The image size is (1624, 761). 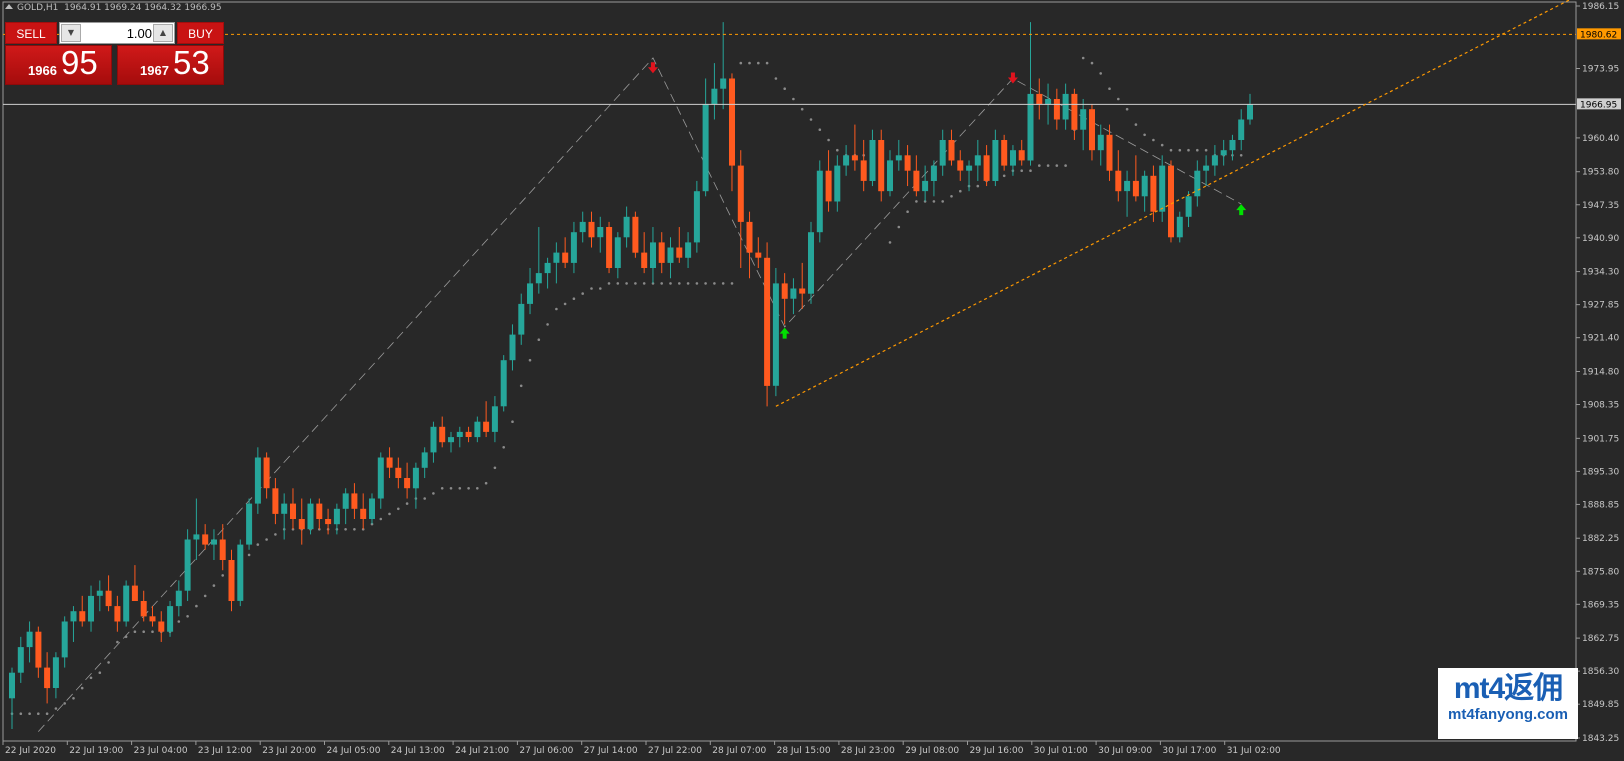 What do you see at coordinates (42, 70) in the screenshot?
I see `sell-price-prefix: 1966` at bounding box center [42, 70].